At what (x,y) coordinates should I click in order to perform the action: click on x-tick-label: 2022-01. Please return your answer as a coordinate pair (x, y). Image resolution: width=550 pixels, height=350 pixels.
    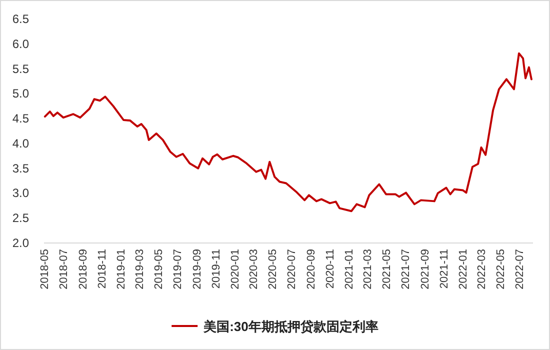
    Looking at the image, I should click on (463, 269).